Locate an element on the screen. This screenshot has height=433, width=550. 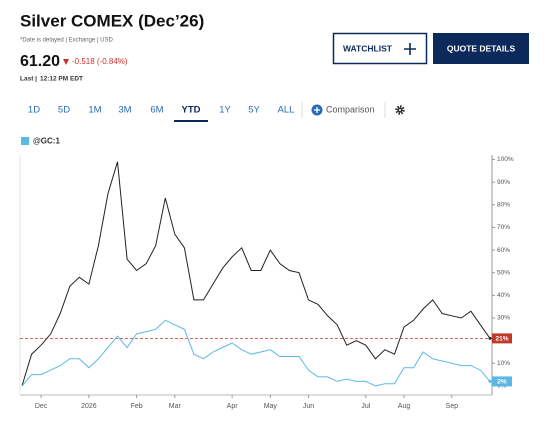
delay-note: *Date is delayed | Exchange | USD is located at coordinates (67, 41).